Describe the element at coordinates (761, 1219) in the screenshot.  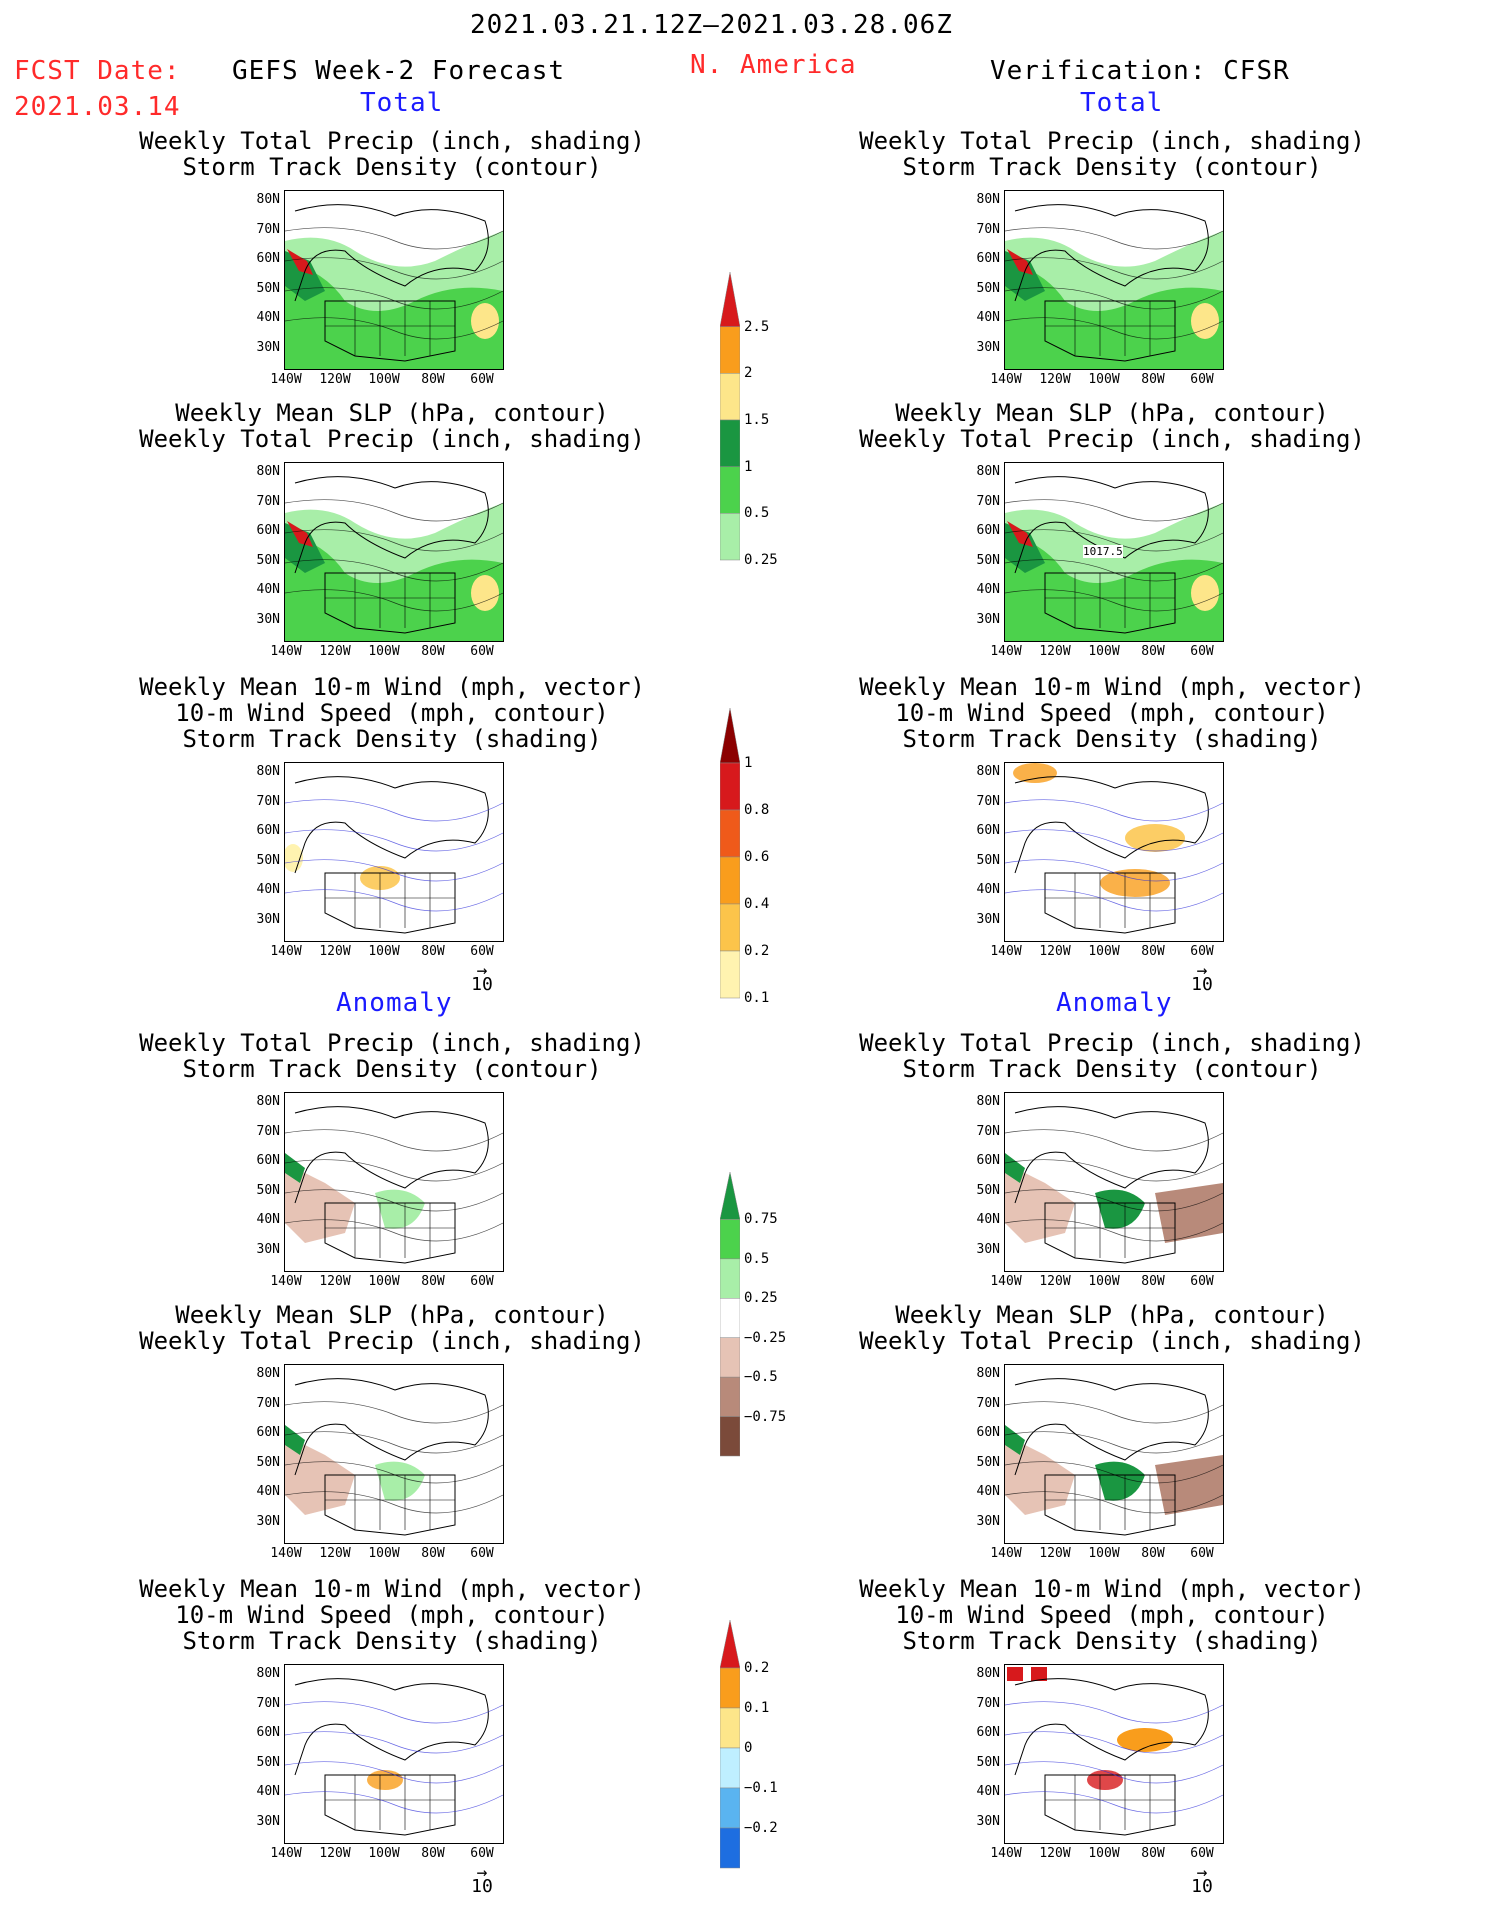
I see `colorbar-label: 0.75` at that location.